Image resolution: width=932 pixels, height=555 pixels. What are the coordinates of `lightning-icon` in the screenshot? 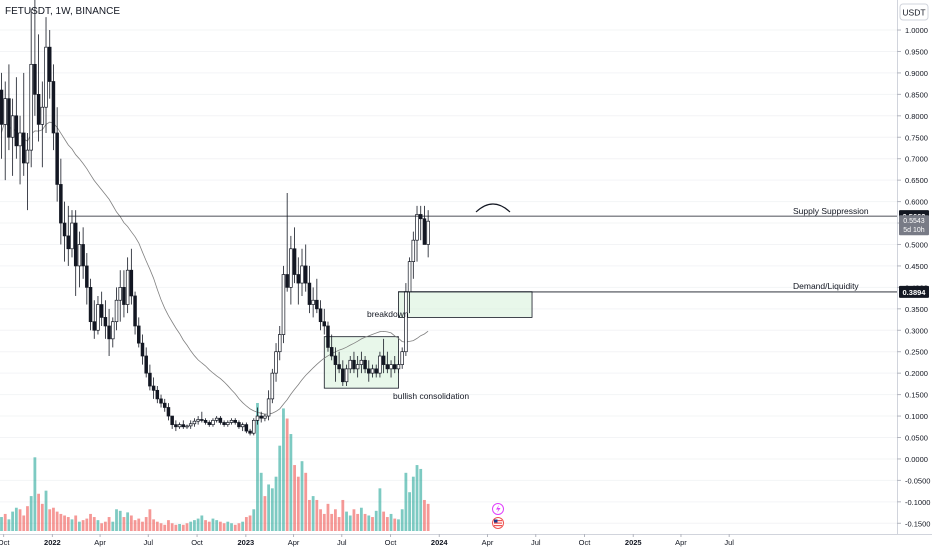 It's located at (498, 509).